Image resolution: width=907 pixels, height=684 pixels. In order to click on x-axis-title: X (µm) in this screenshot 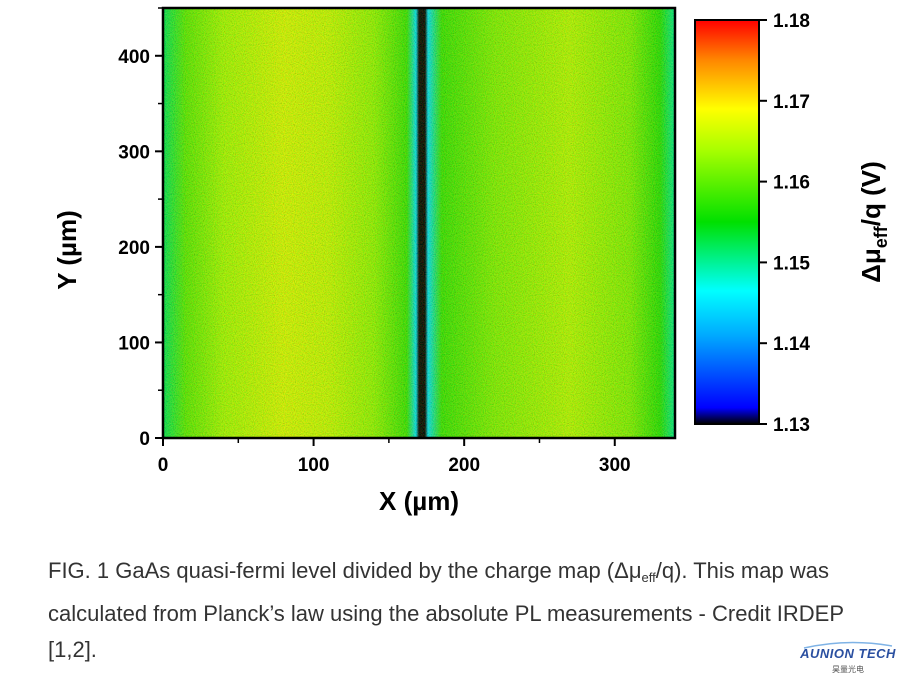, I will do `click(419, 501)`.